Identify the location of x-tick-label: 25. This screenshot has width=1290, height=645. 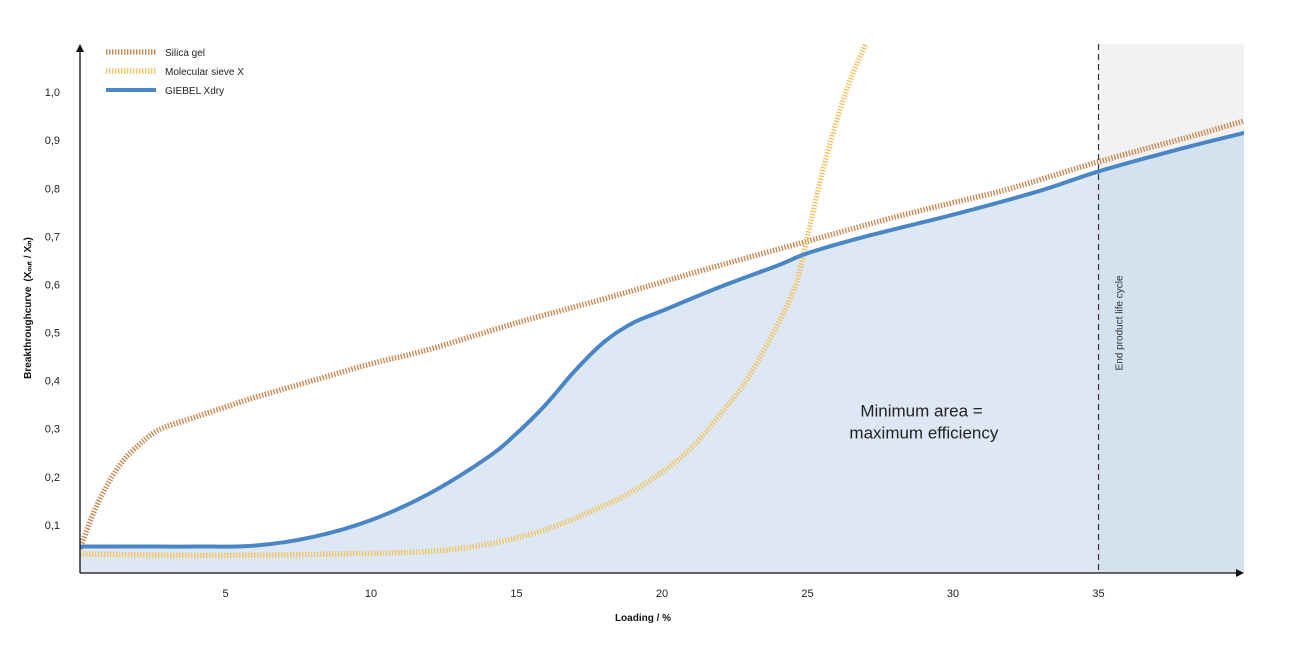
(807, 594).